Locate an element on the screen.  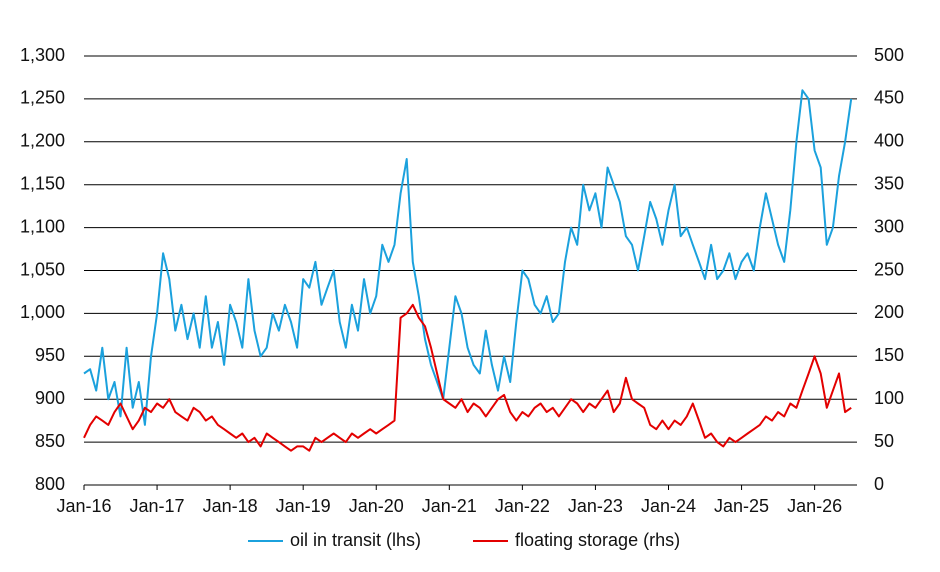
y-tick-label: 850 is located at coordinates (50, 441).